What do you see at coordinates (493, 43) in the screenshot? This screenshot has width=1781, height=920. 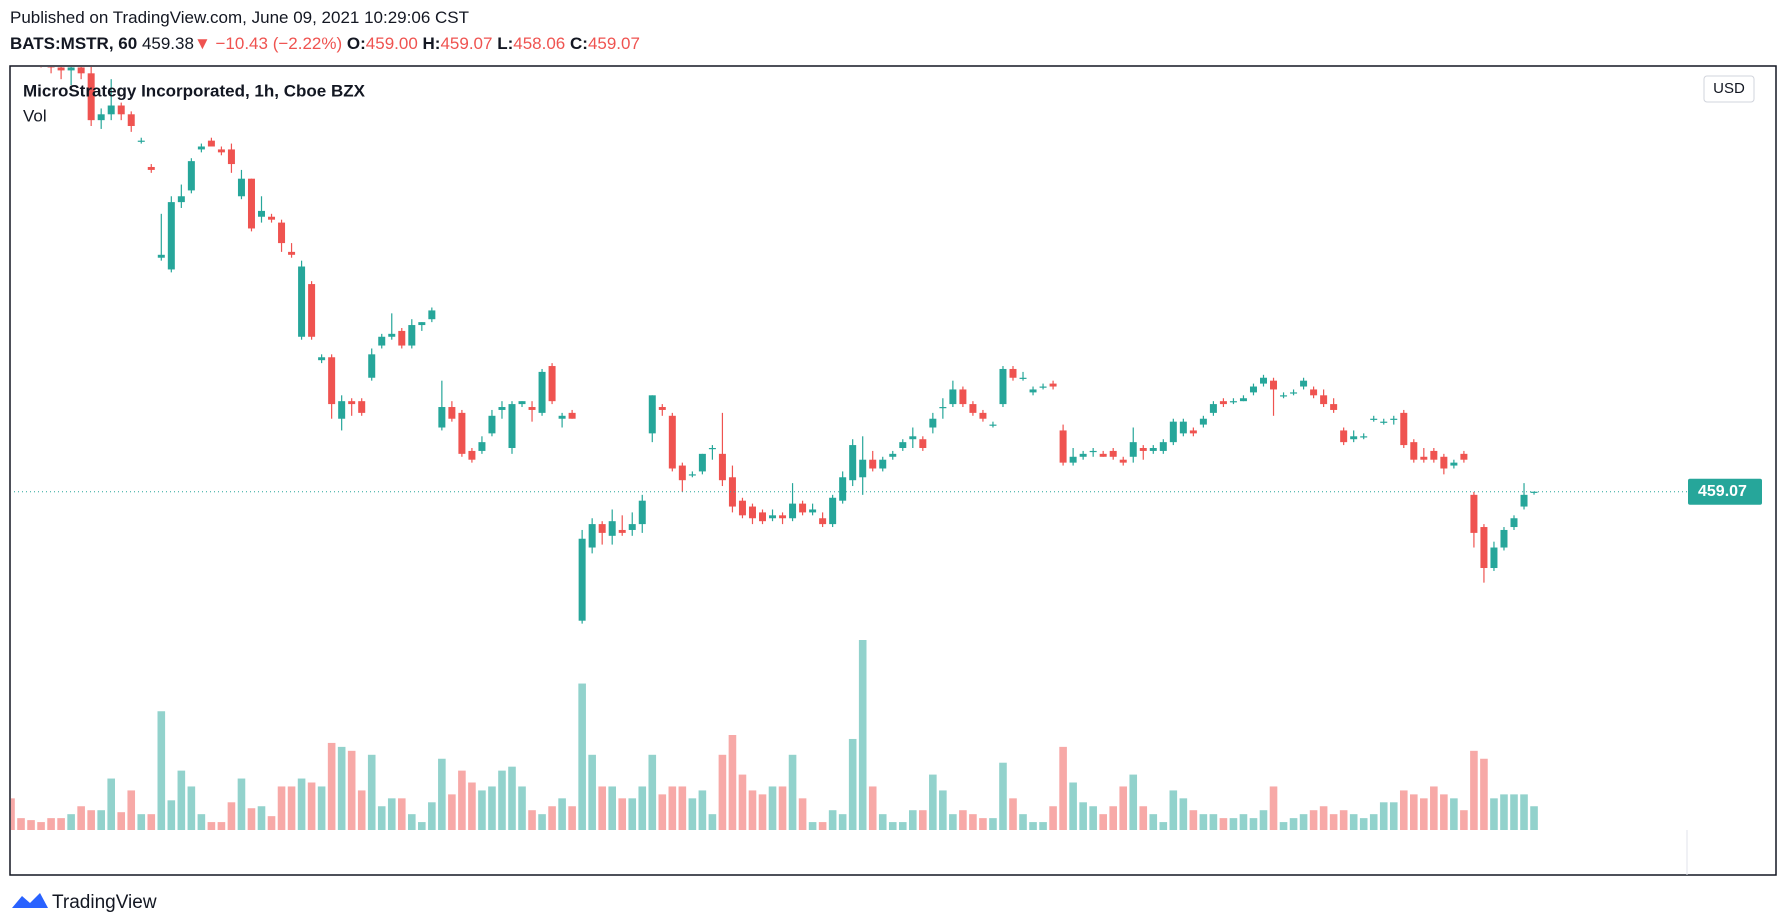 I see `ohlc-values: O:459.00 H:459.07 L:458.06 C:459.07` at bounding box center [493, 43].